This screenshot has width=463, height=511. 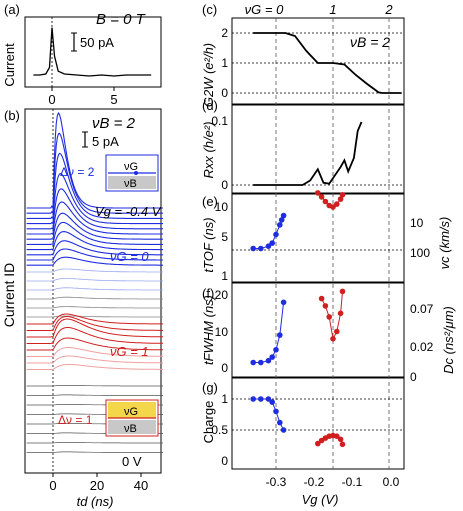 I want to click on xtick: 0.0, so click(x=391, y=482).